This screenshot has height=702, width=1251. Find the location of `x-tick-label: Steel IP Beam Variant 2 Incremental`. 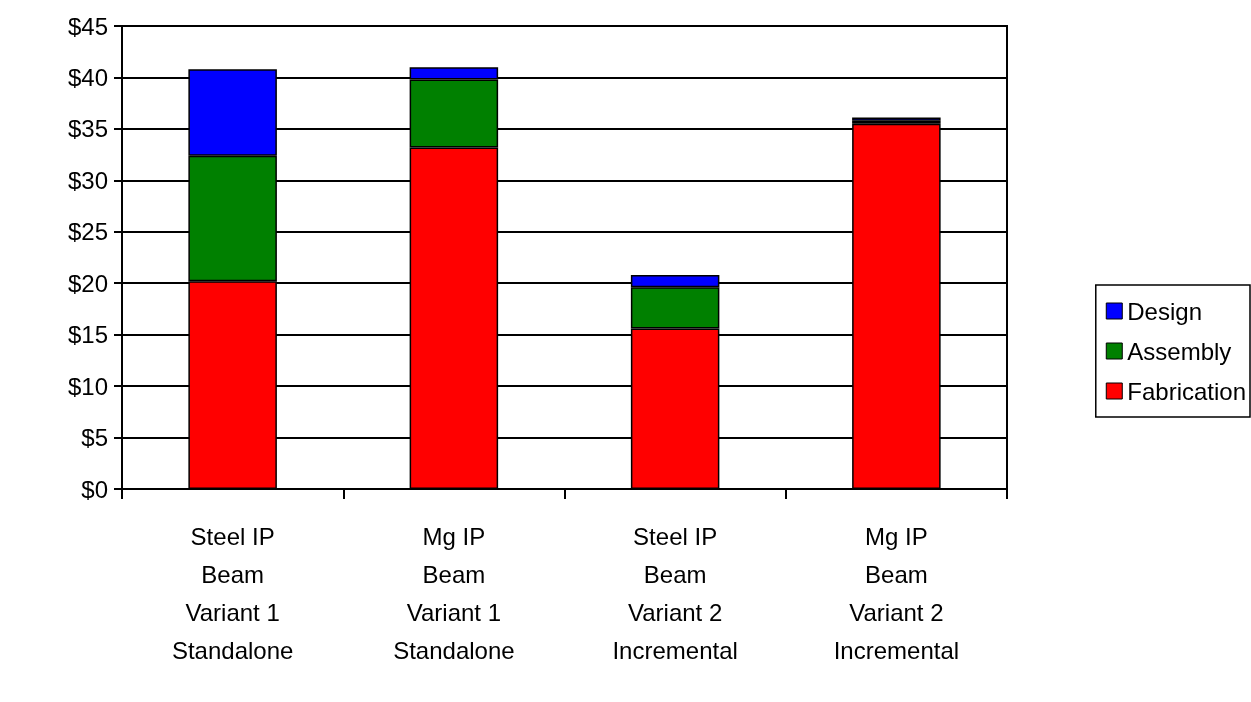

x-tick-label: Steel IP Beam Variant 2 Incremental is located at coordinates (675, 593).